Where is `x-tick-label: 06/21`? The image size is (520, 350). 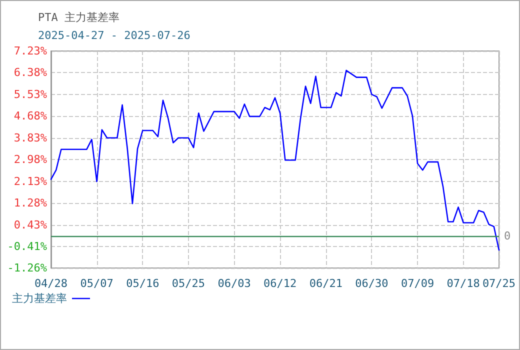 x-tick-label: 06/21 is located at coordinates (325, 283).